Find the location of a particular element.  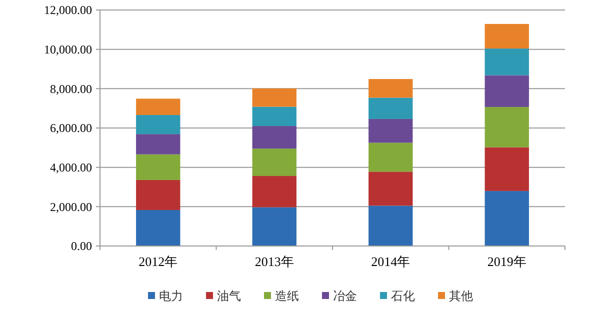

legend-label: 造纸 is located at coordinates (287, 296).